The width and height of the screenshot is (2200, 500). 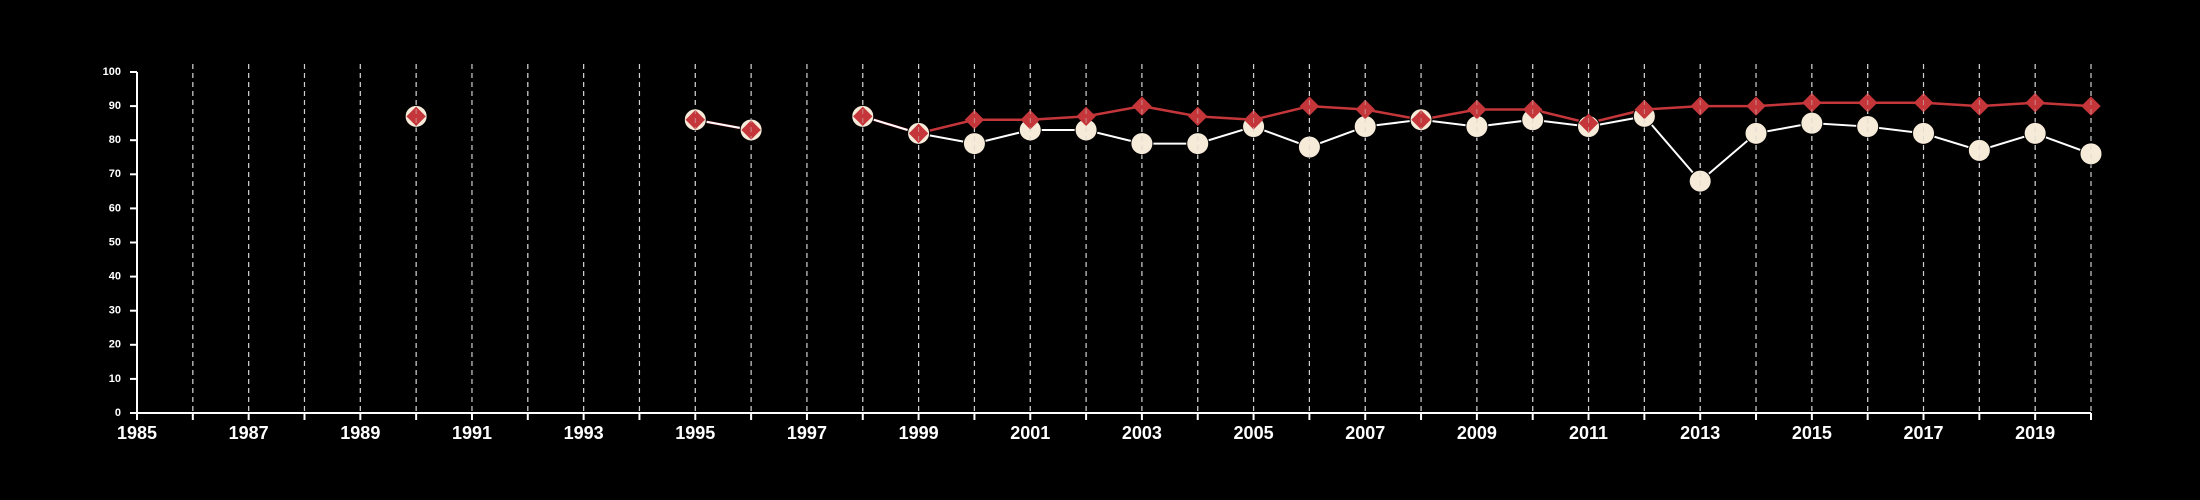 I want to click on series-cream-lines, so click(x=1393, y=149).